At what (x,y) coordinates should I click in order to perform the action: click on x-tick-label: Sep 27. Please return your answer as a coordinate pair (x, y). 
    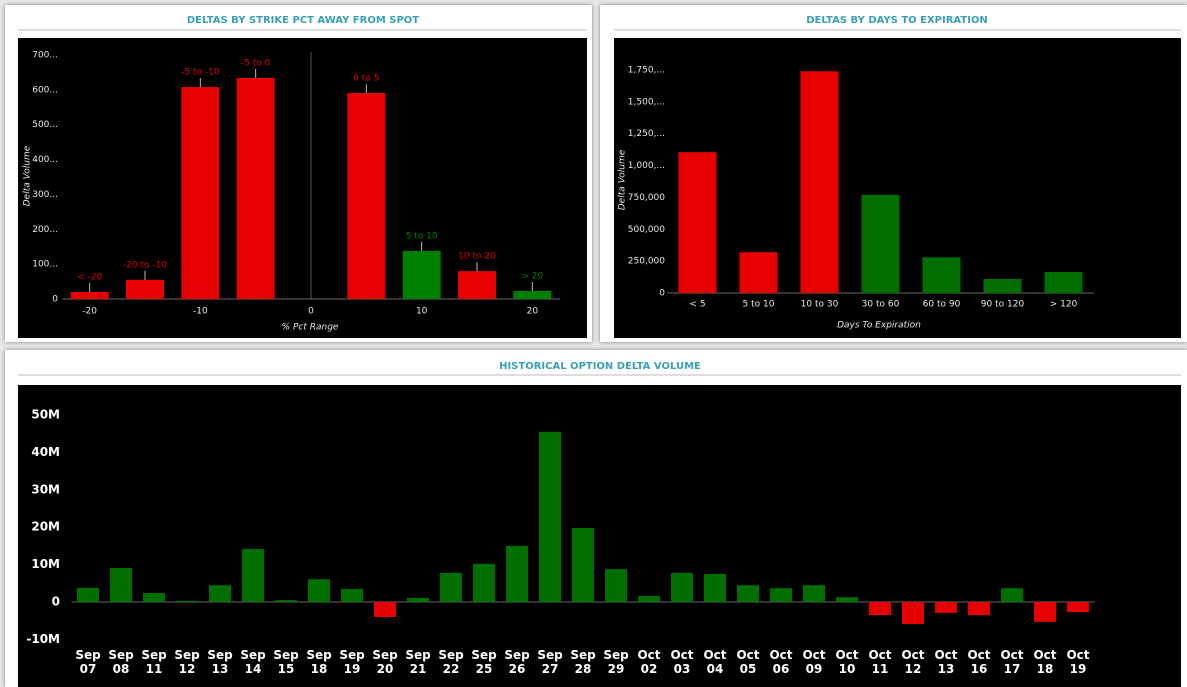
    Looking at the image, I should click on (550, 661).